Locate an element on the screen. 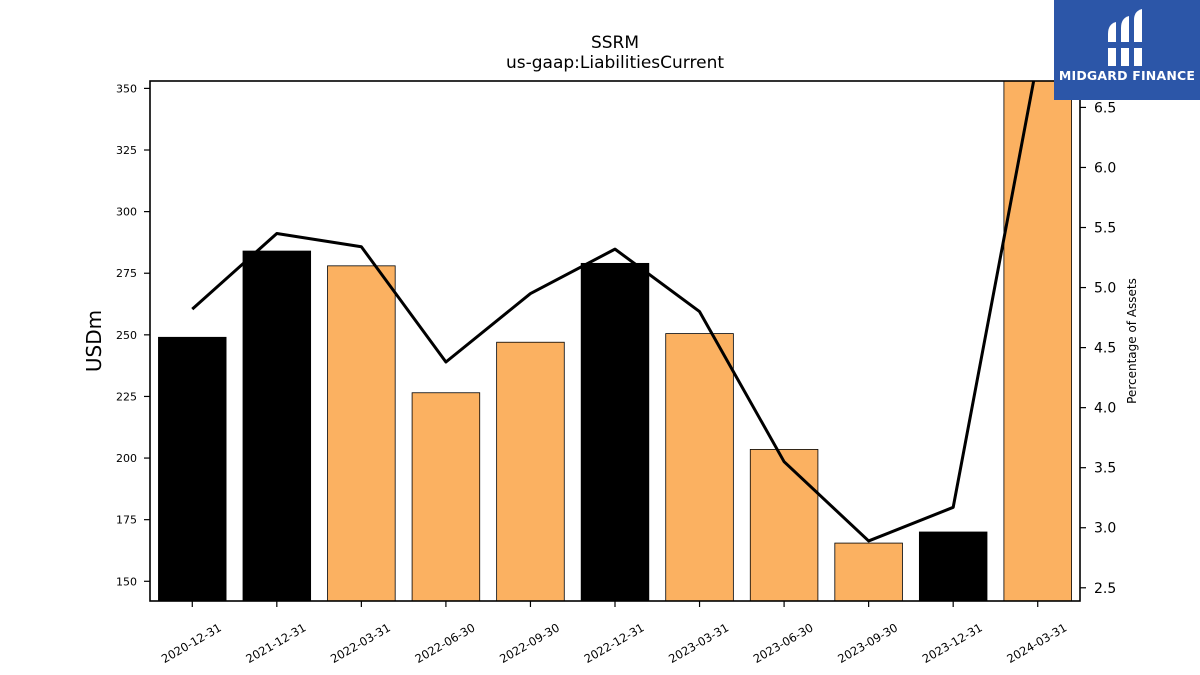  x-tick-label: 2020-12-31 is located at coordinates (191, 643).